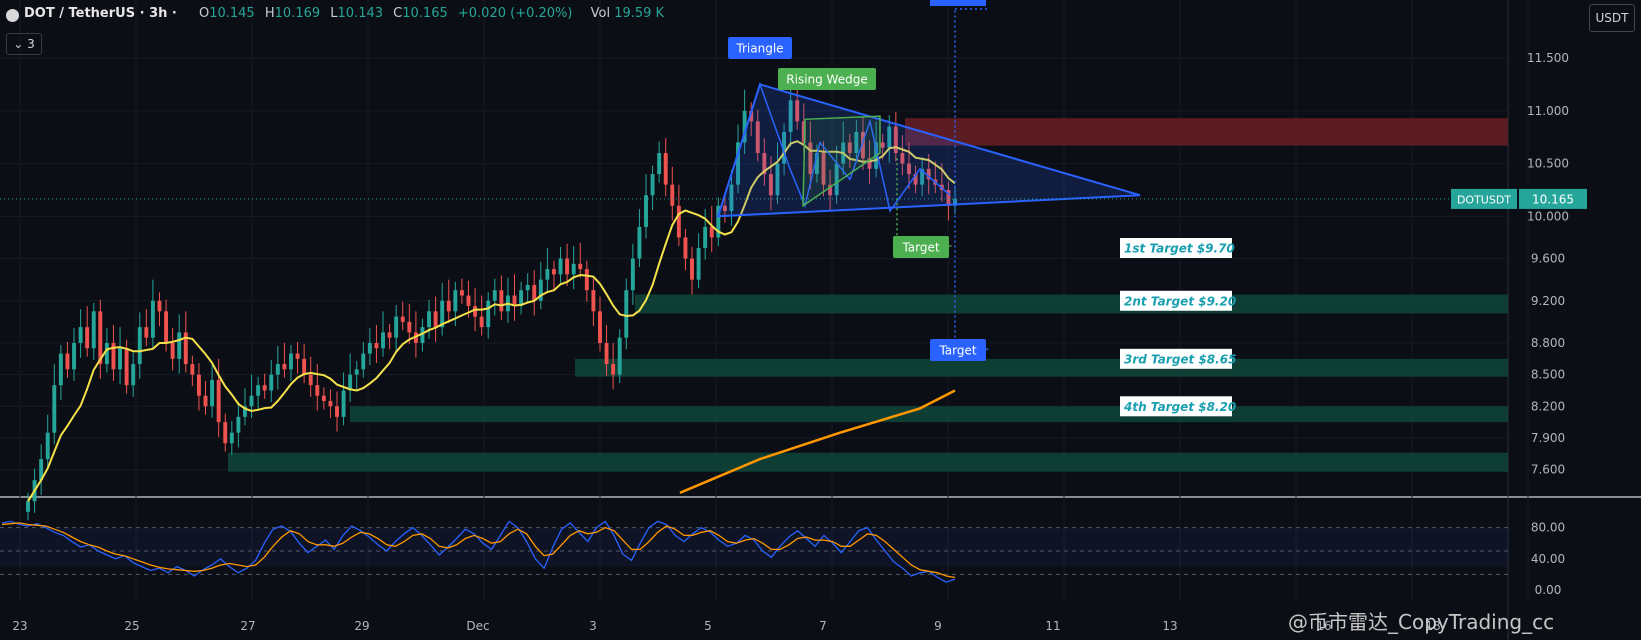 The image size is (1641, 640). What do you see at coordinates (1421, 622) in the screenshot?
I see `watermark: @币市雷达_CopyTrading_cc` at bounding box center [1421, 622].